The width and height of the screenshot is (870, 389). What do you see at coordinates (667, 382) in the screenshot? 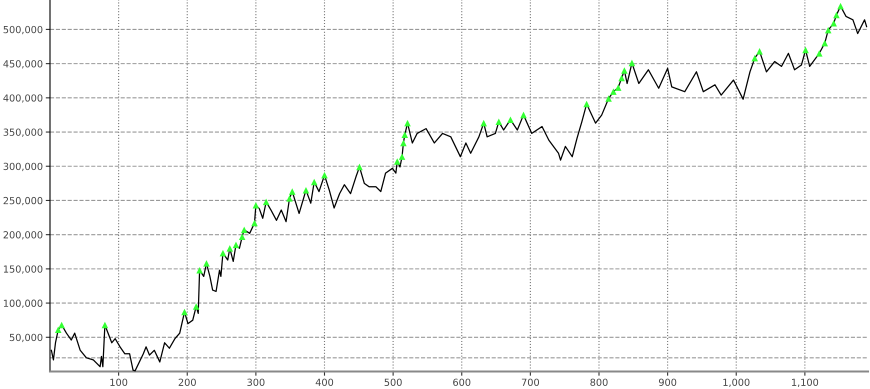
I see `x-tick-label: 900` at bounding box center [667, 382].